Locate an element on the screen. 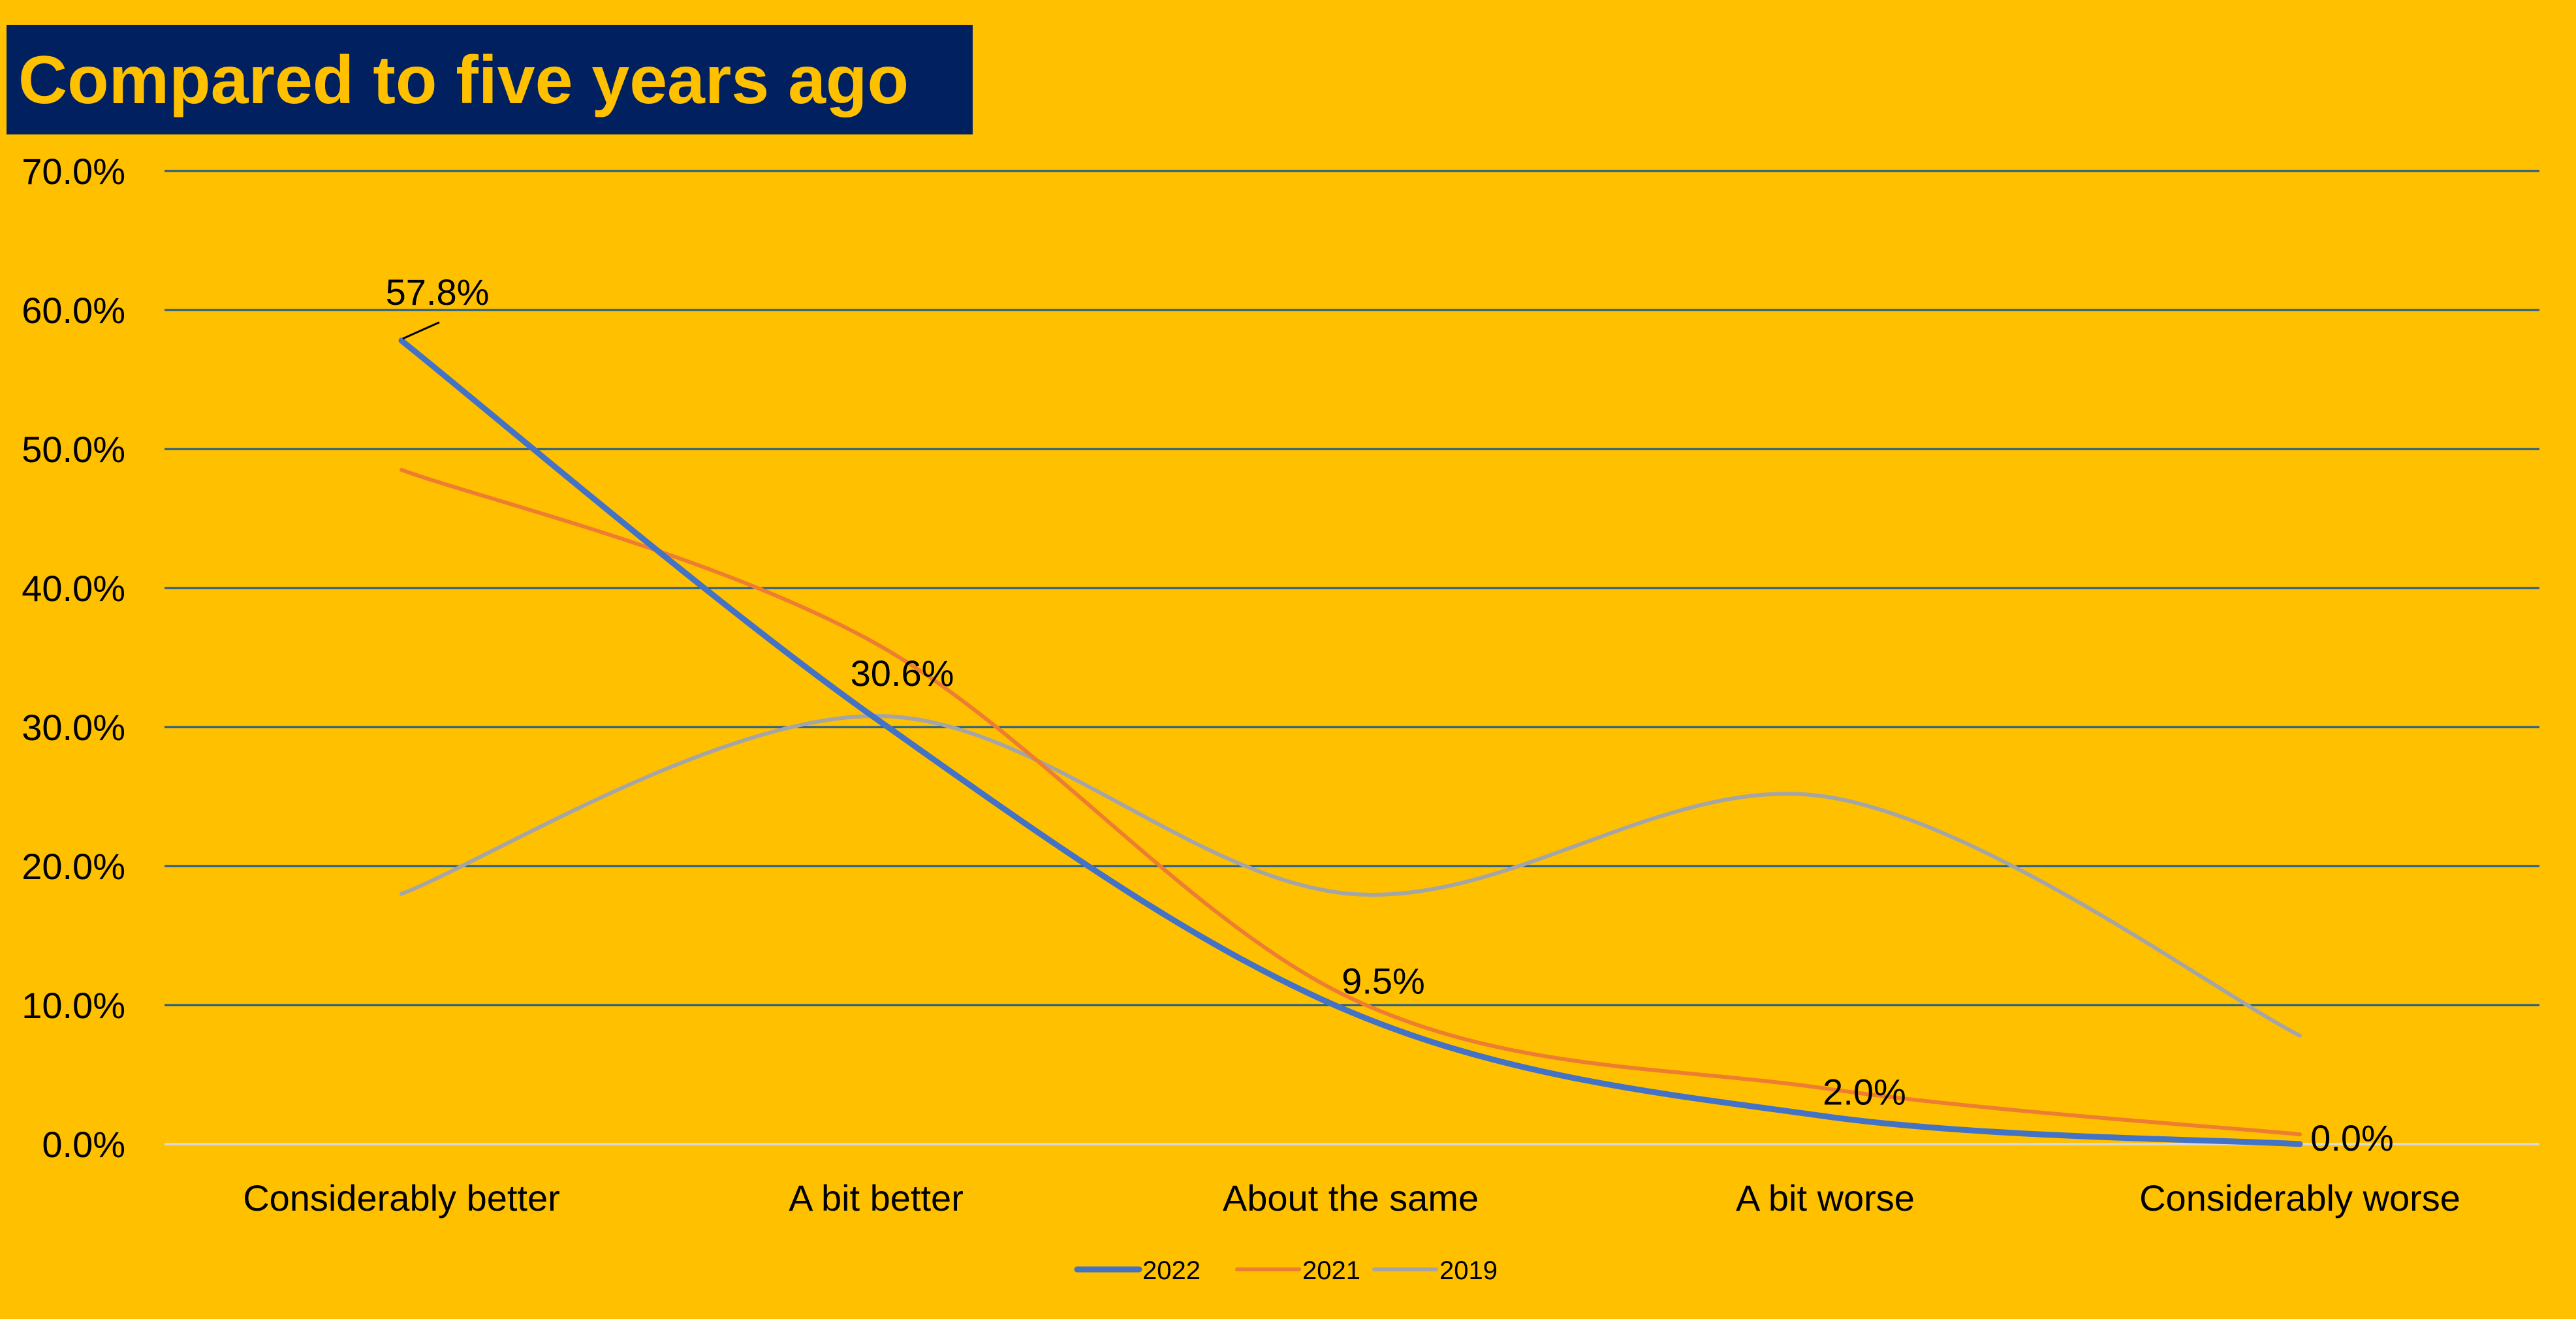  legend: 2022 2021 2019 is located at coordinates (1286, 1270).